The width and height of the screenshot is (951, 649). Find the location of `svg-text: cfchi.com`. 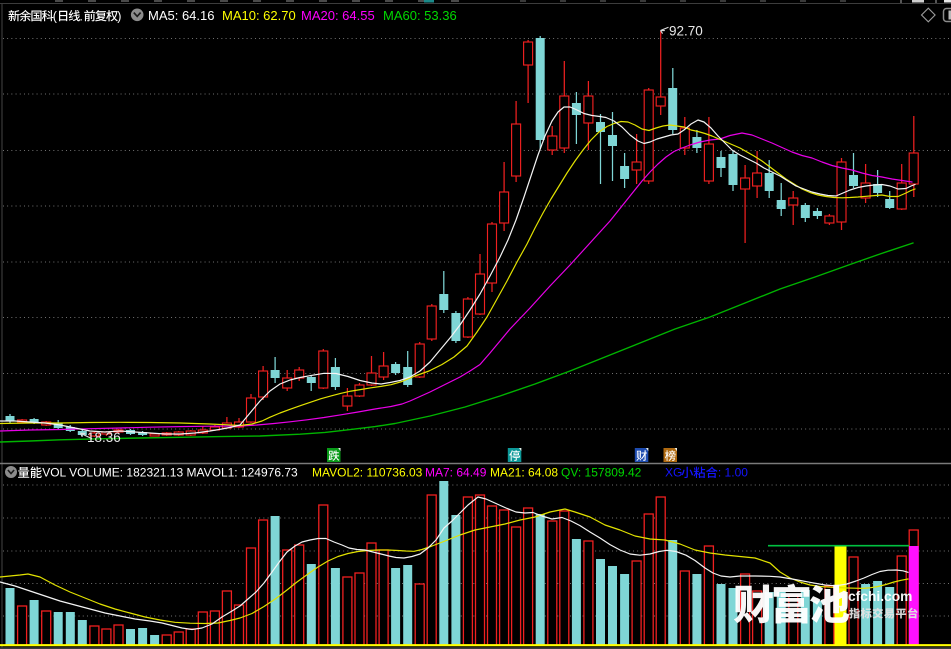

svg-text: cfchi.com is located at coordinates (880, 596).